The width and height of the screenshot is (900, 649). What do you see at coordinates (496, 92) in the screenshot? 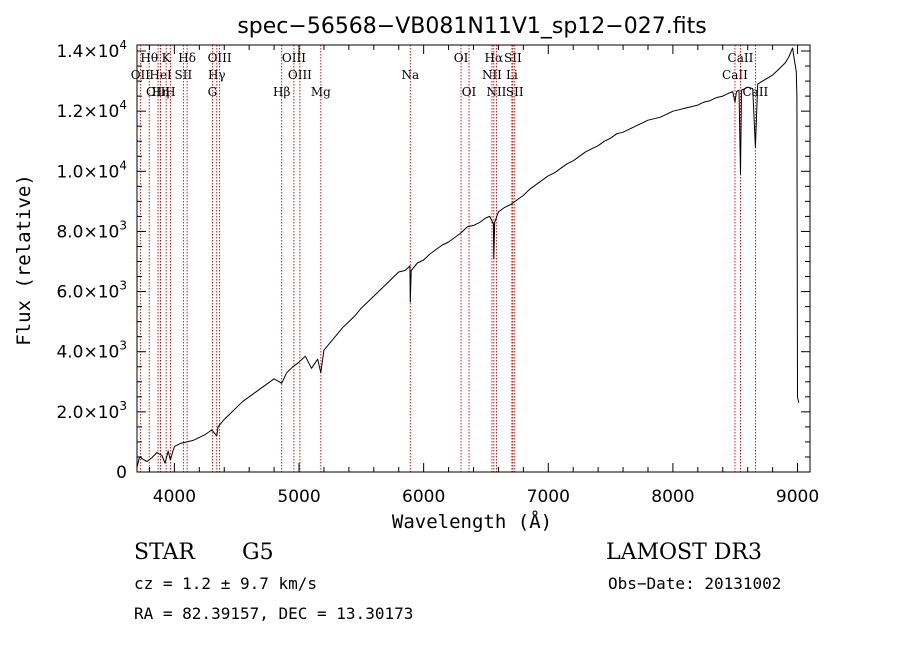
I see `line-label-21: NII` at bounding box center [496, 92].